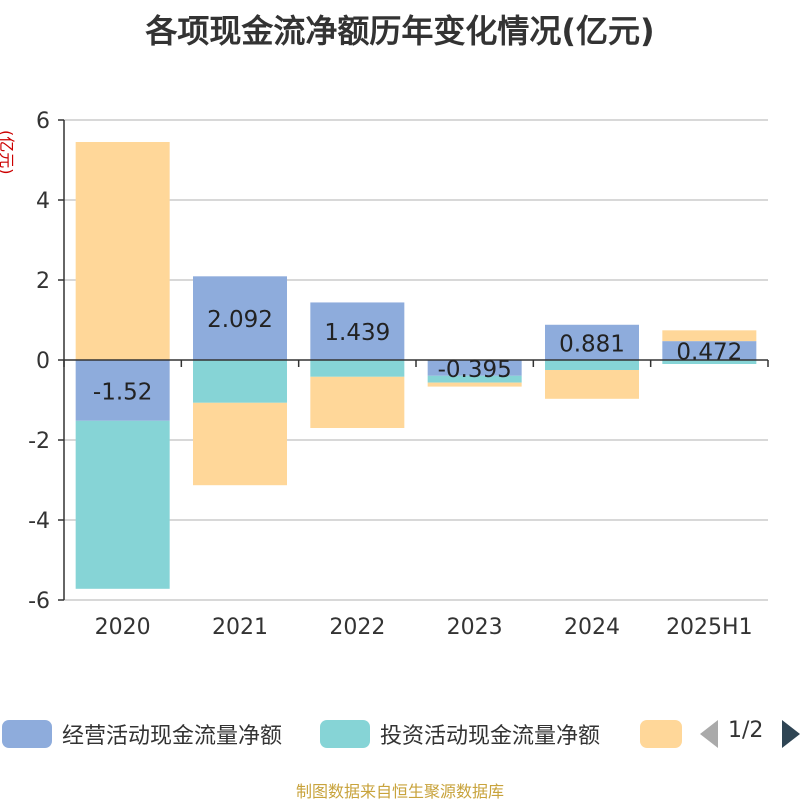 The image size is (800, 802). I want to click on bar-financing-2023, so click(474, 384).